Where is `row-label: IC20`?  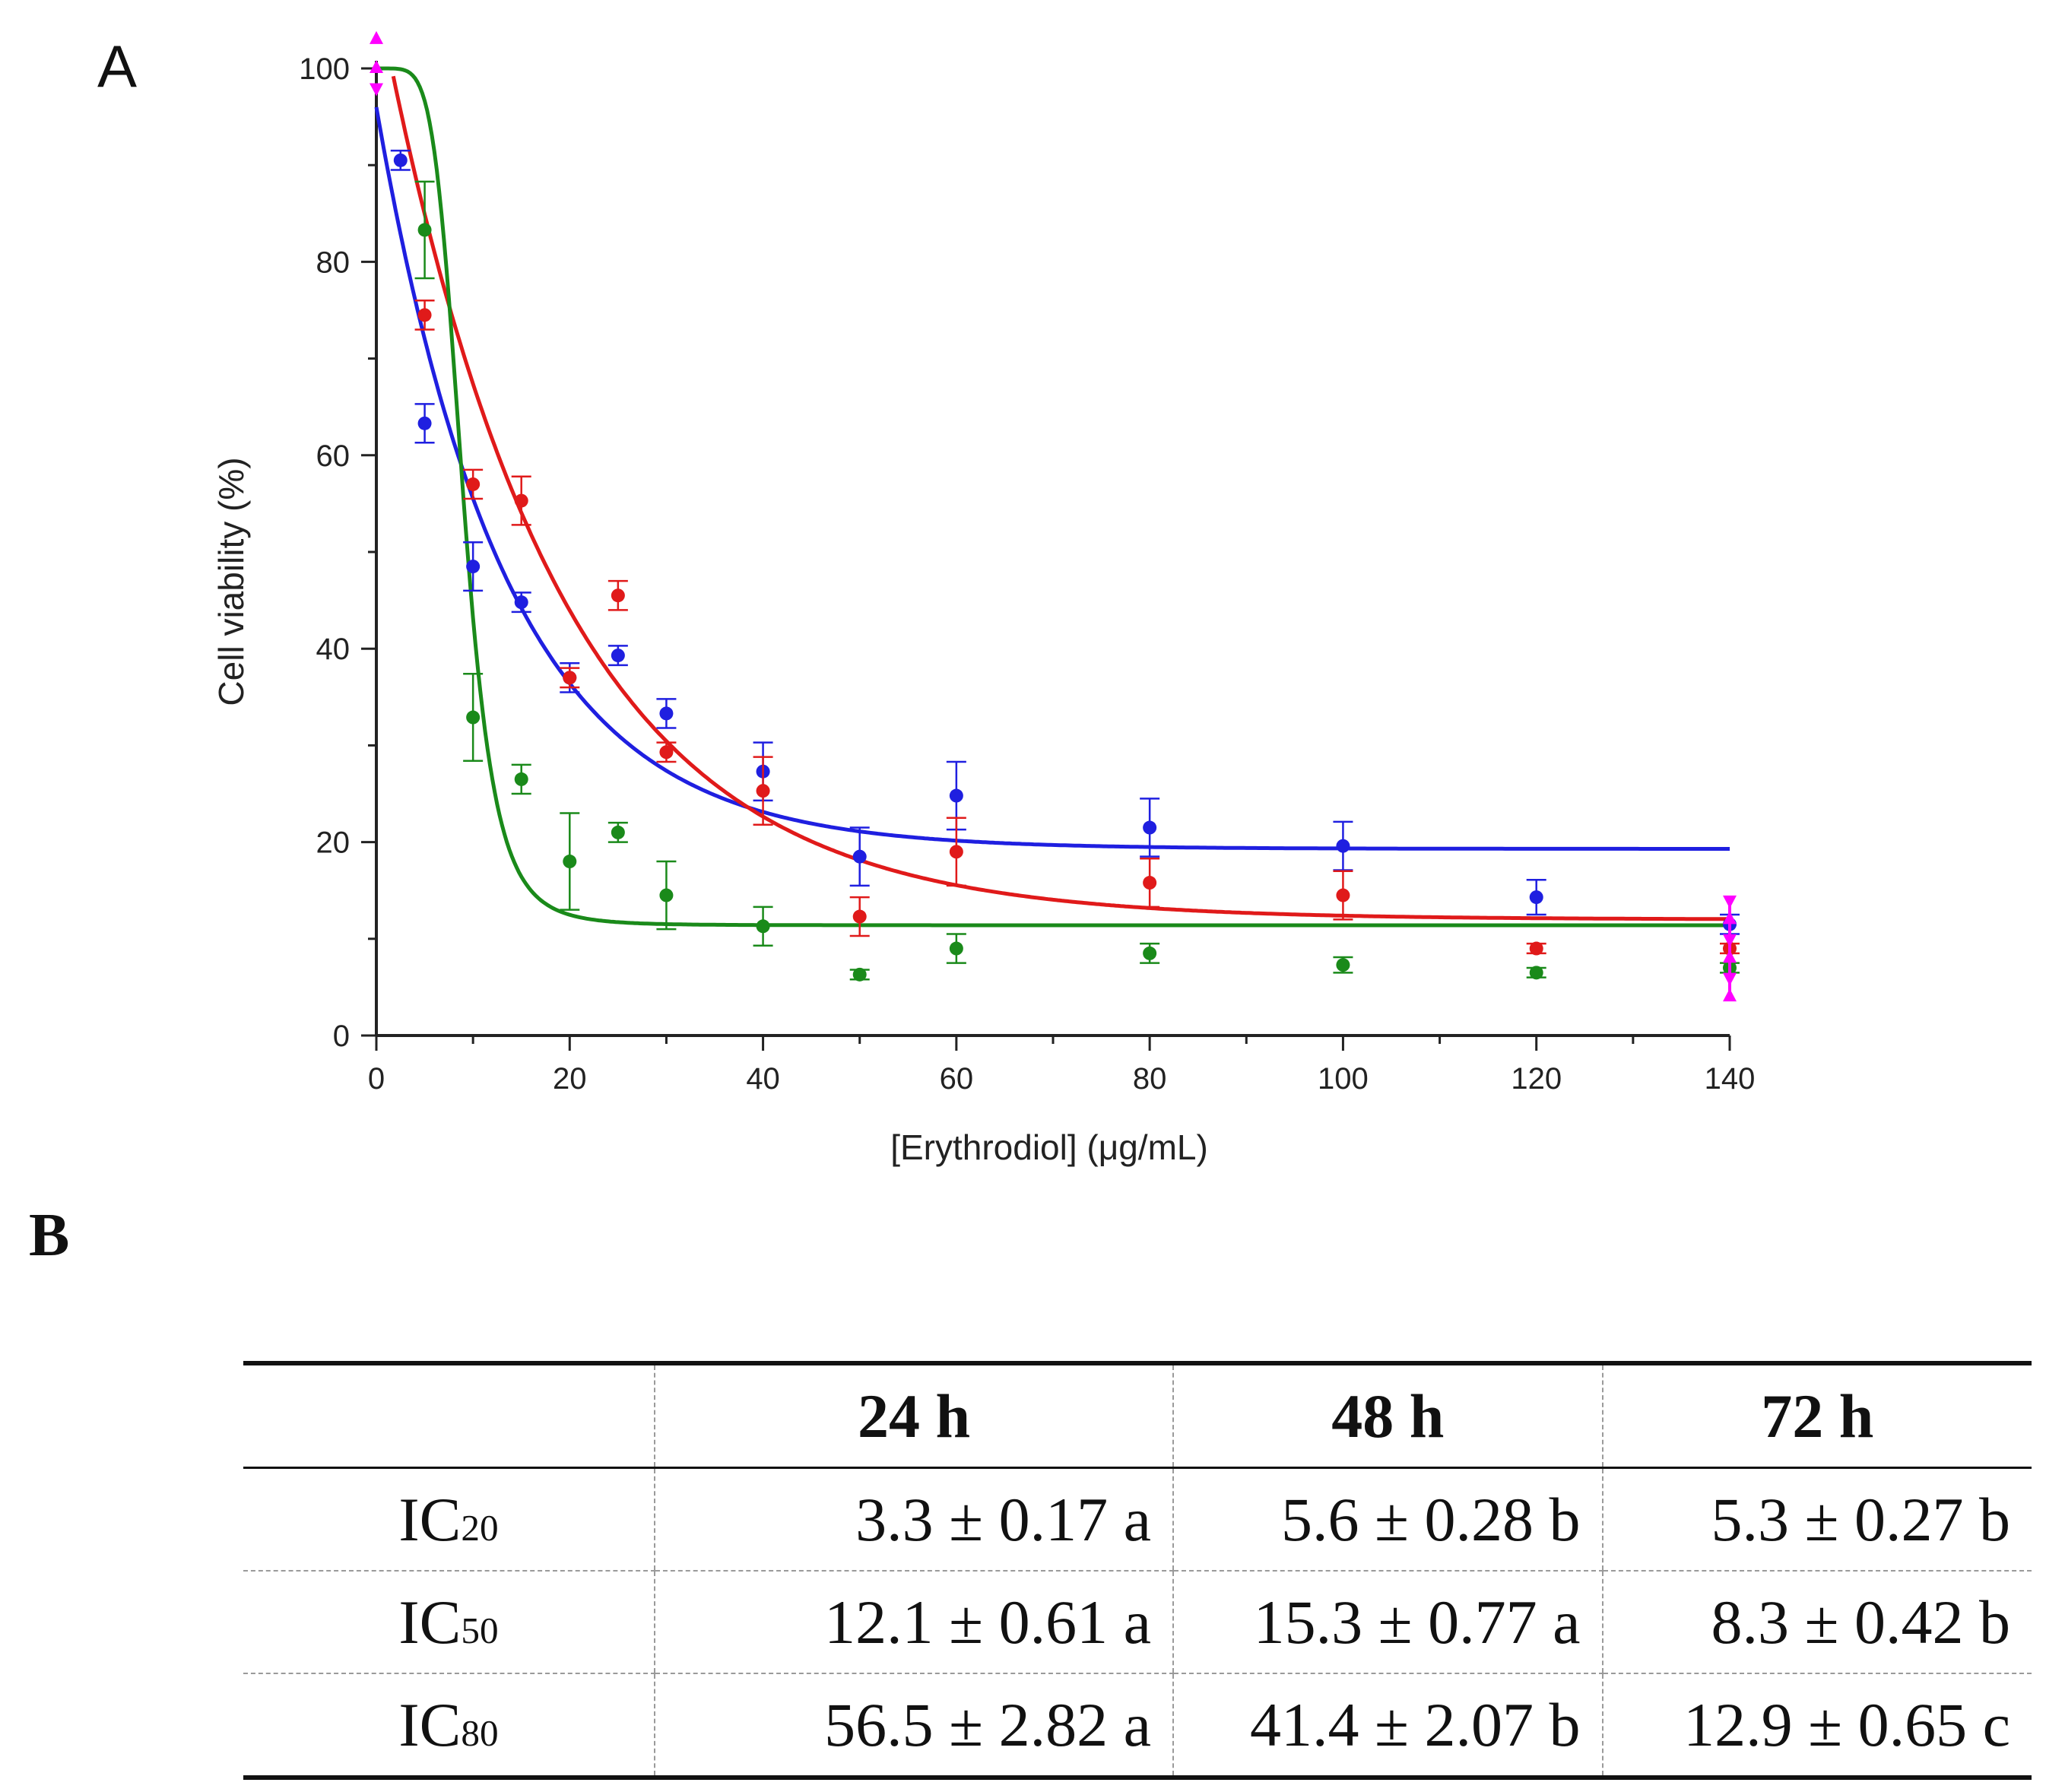
row-label: IC20 is located at coordinates (449, 1519).